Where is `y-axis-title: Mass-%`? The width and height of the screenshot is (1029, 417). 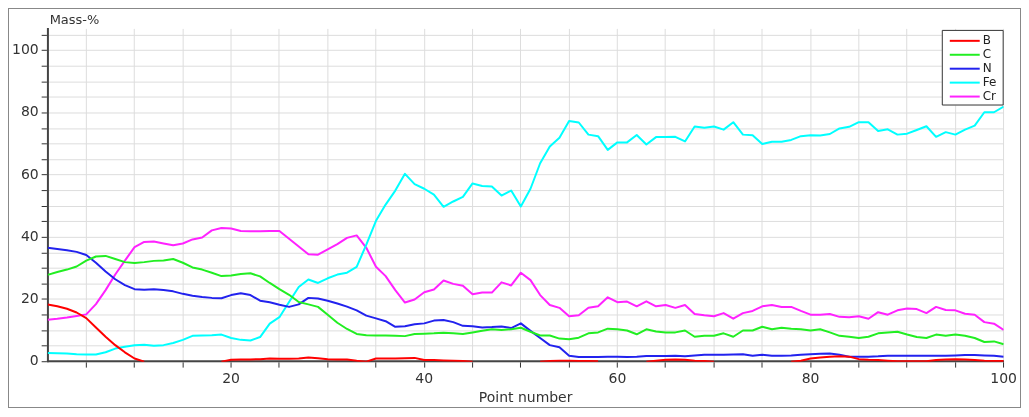 y-axis-title: Mass-% is located at coordinates (74, 19).